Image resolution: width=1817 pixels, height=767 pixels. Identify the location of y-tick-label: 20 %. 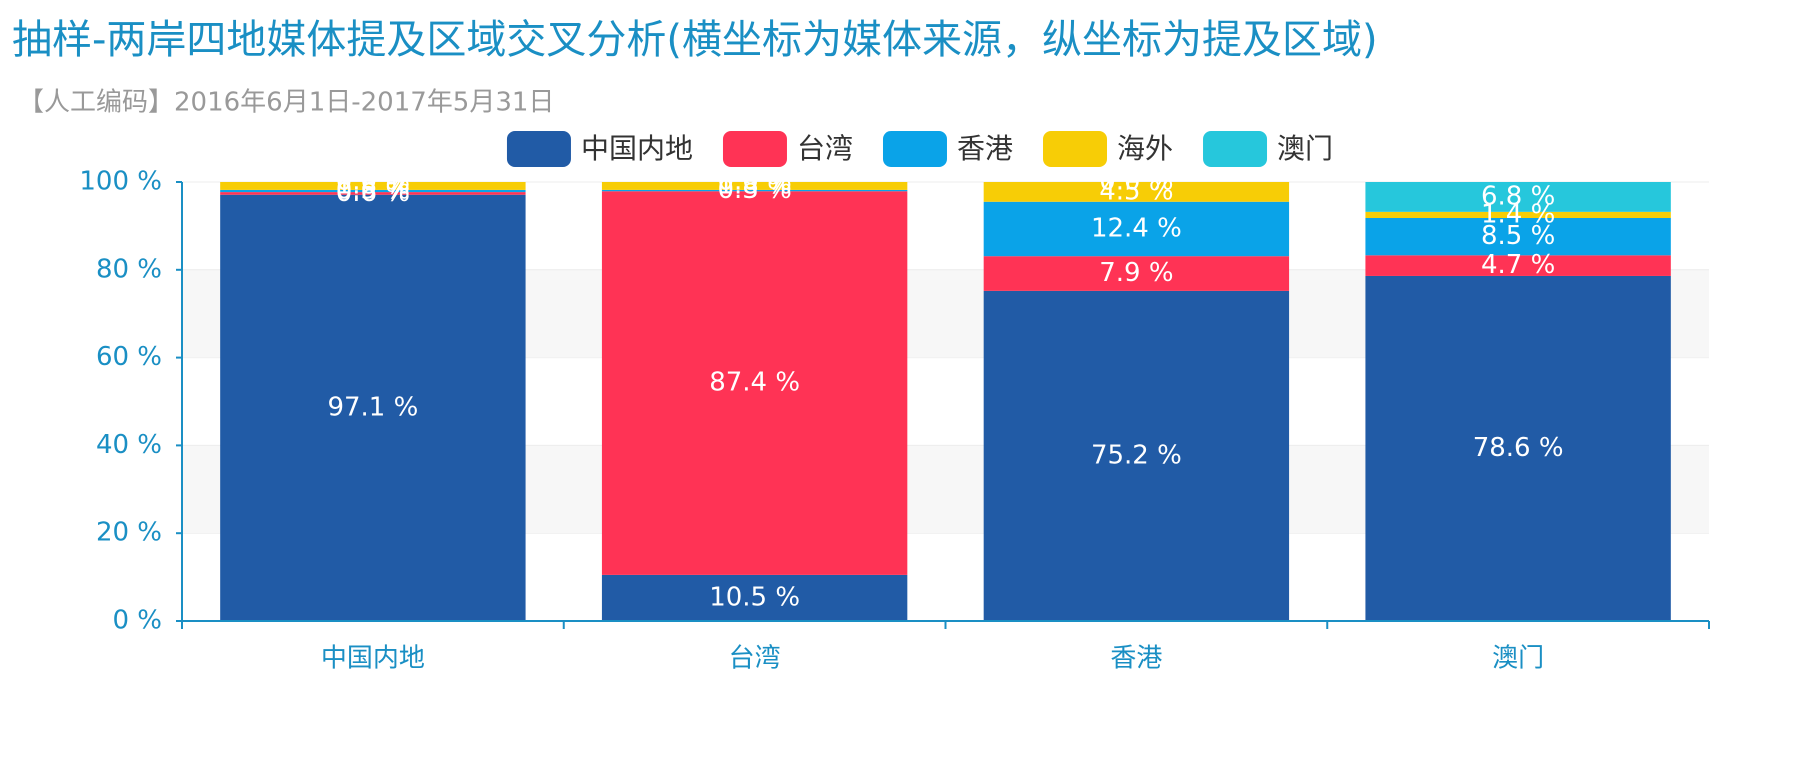
(129, 533).